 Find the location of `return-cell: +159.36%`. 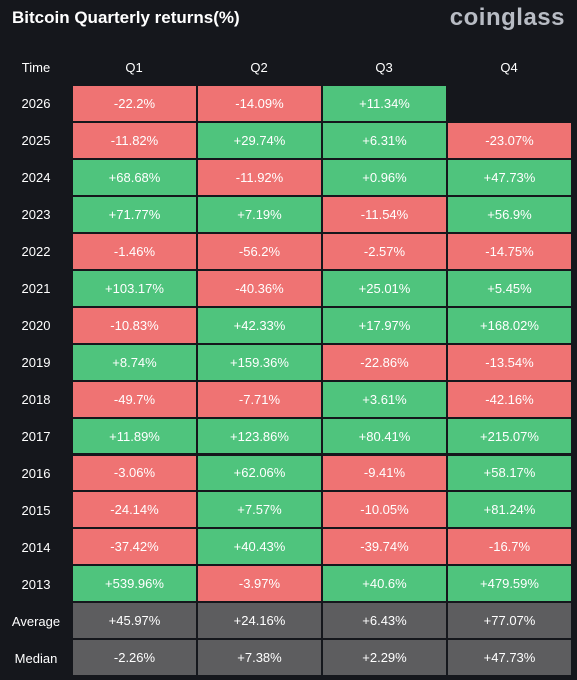

return-cell: +159.36% is located at coordinates (259, 362).